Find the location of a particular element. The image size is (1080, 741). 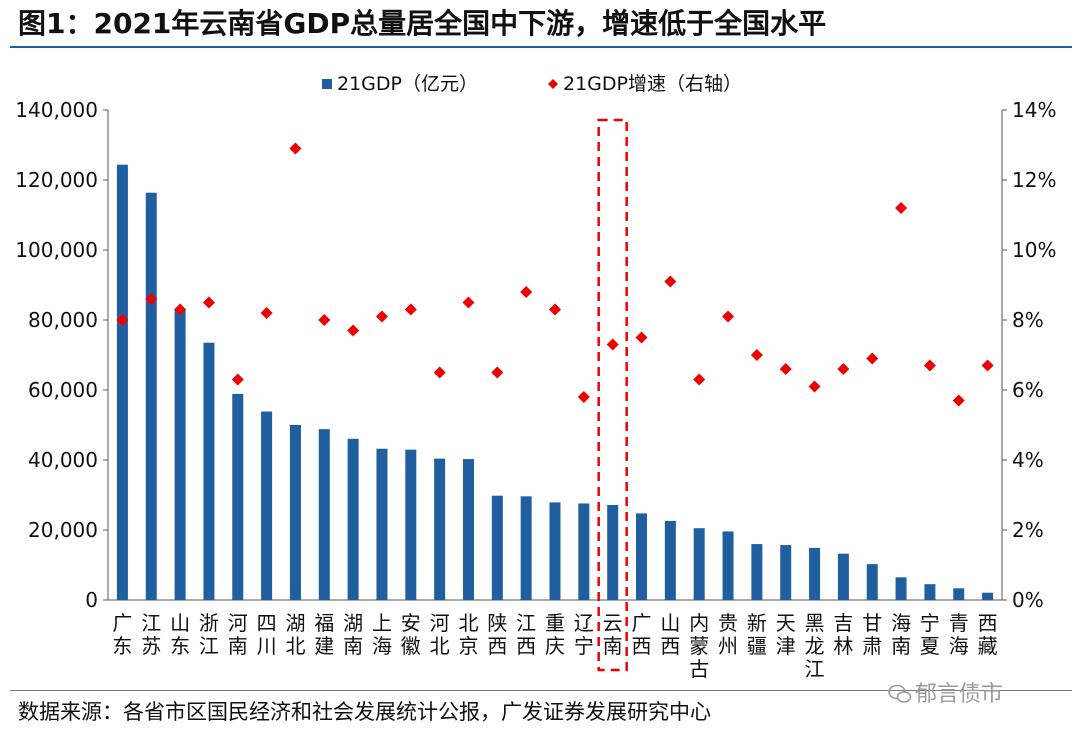

chart-title: 图1：2021年云南省GDP总量居全国中下游，增速低于全国水平 is located at coordinates (422, 23).